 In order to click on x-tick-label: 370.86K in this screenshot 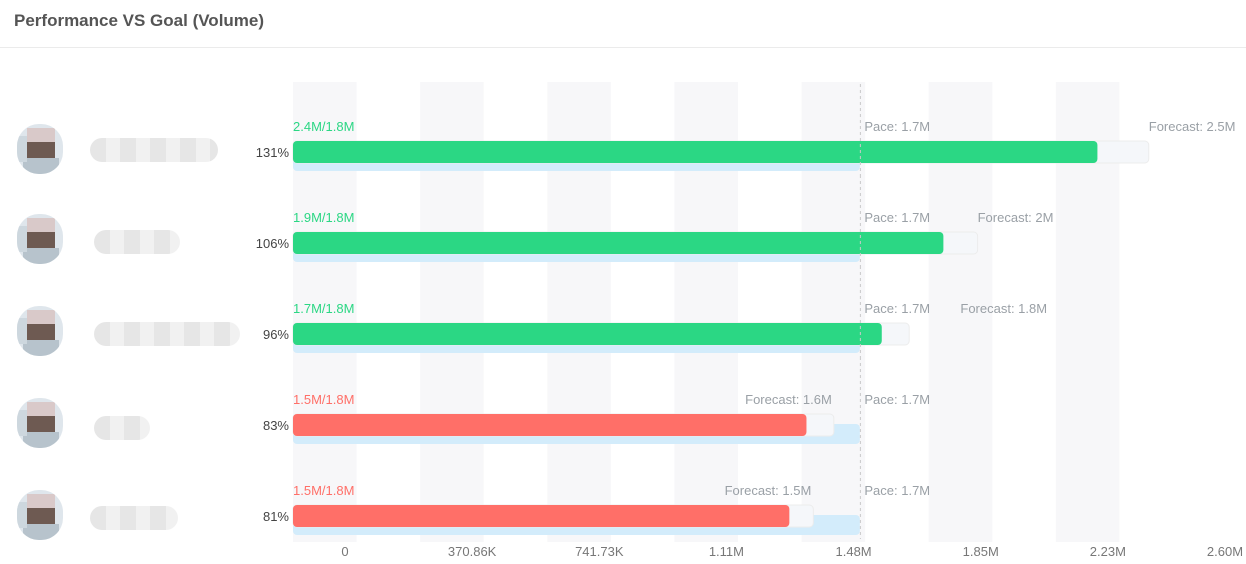, I will do `click(472, 551)`.